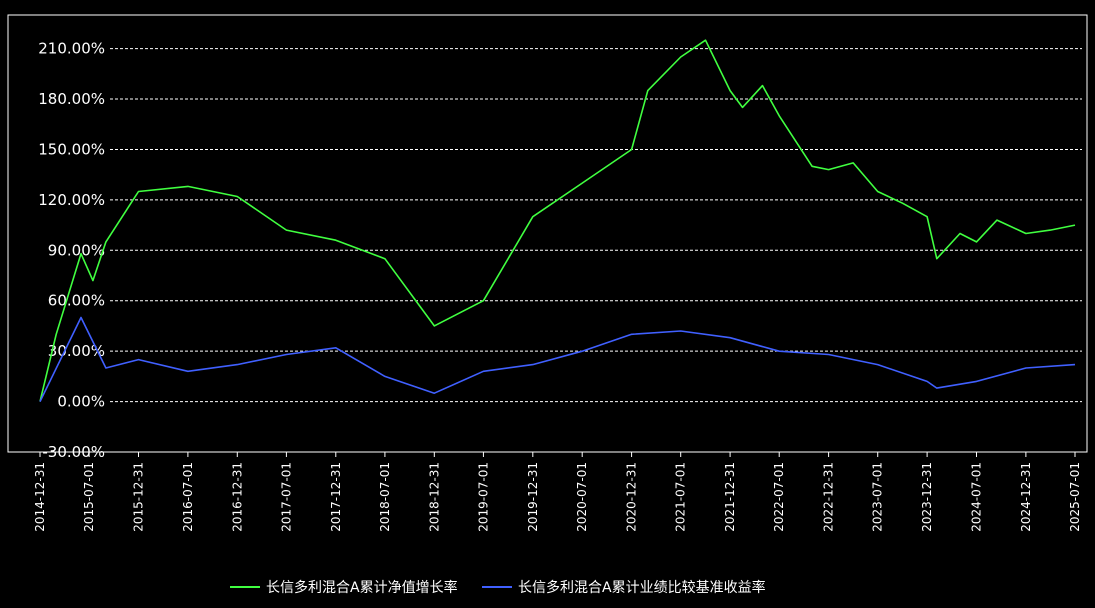 The height and width of the screenshot is (608, 1095). Describe the element at coordinates (779, 497) in the screenshot. I see `x-tick-label: 2022-07-01` at that location.